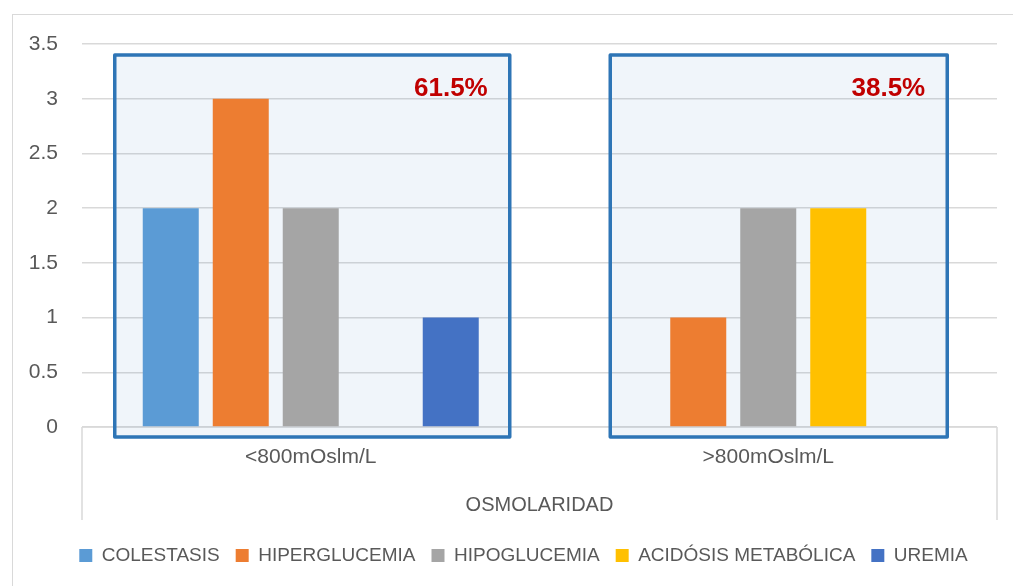 The width and height of the screenshot is (1013, 586). I want to click on y-tick-label: 0.5, so click(43, 371).